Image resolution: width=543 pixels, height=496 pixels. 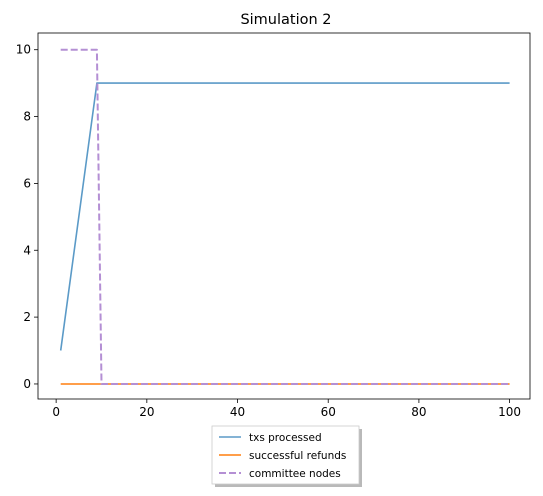 What do you see at coordinates (285, 20) in the screenshot?
I see `chart-title: Simulation 2` at bounding box center [285, 20].